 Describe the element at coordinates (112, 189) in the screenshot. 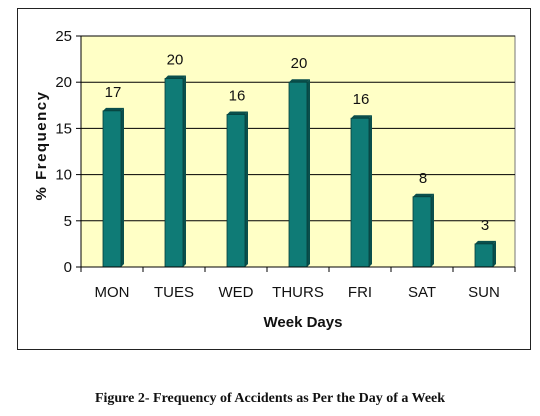

I see `bar-mon` at that location.